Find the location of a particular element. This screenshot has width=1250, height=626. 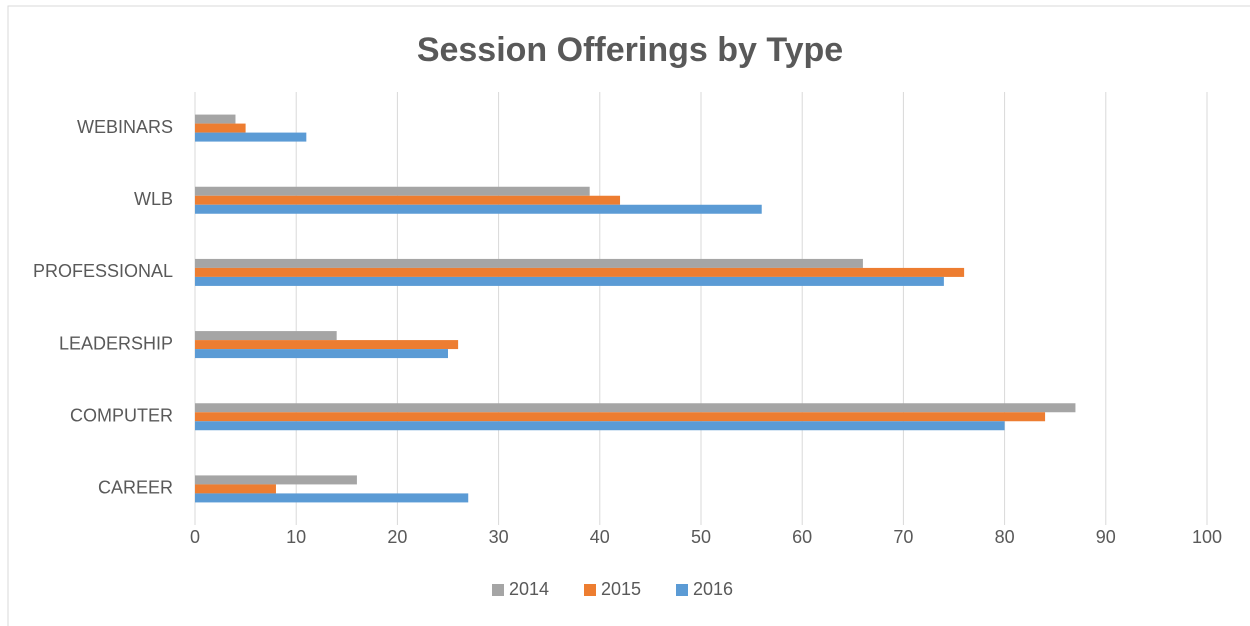

x-tick-label: 40 is located at coordinates (600, 537).